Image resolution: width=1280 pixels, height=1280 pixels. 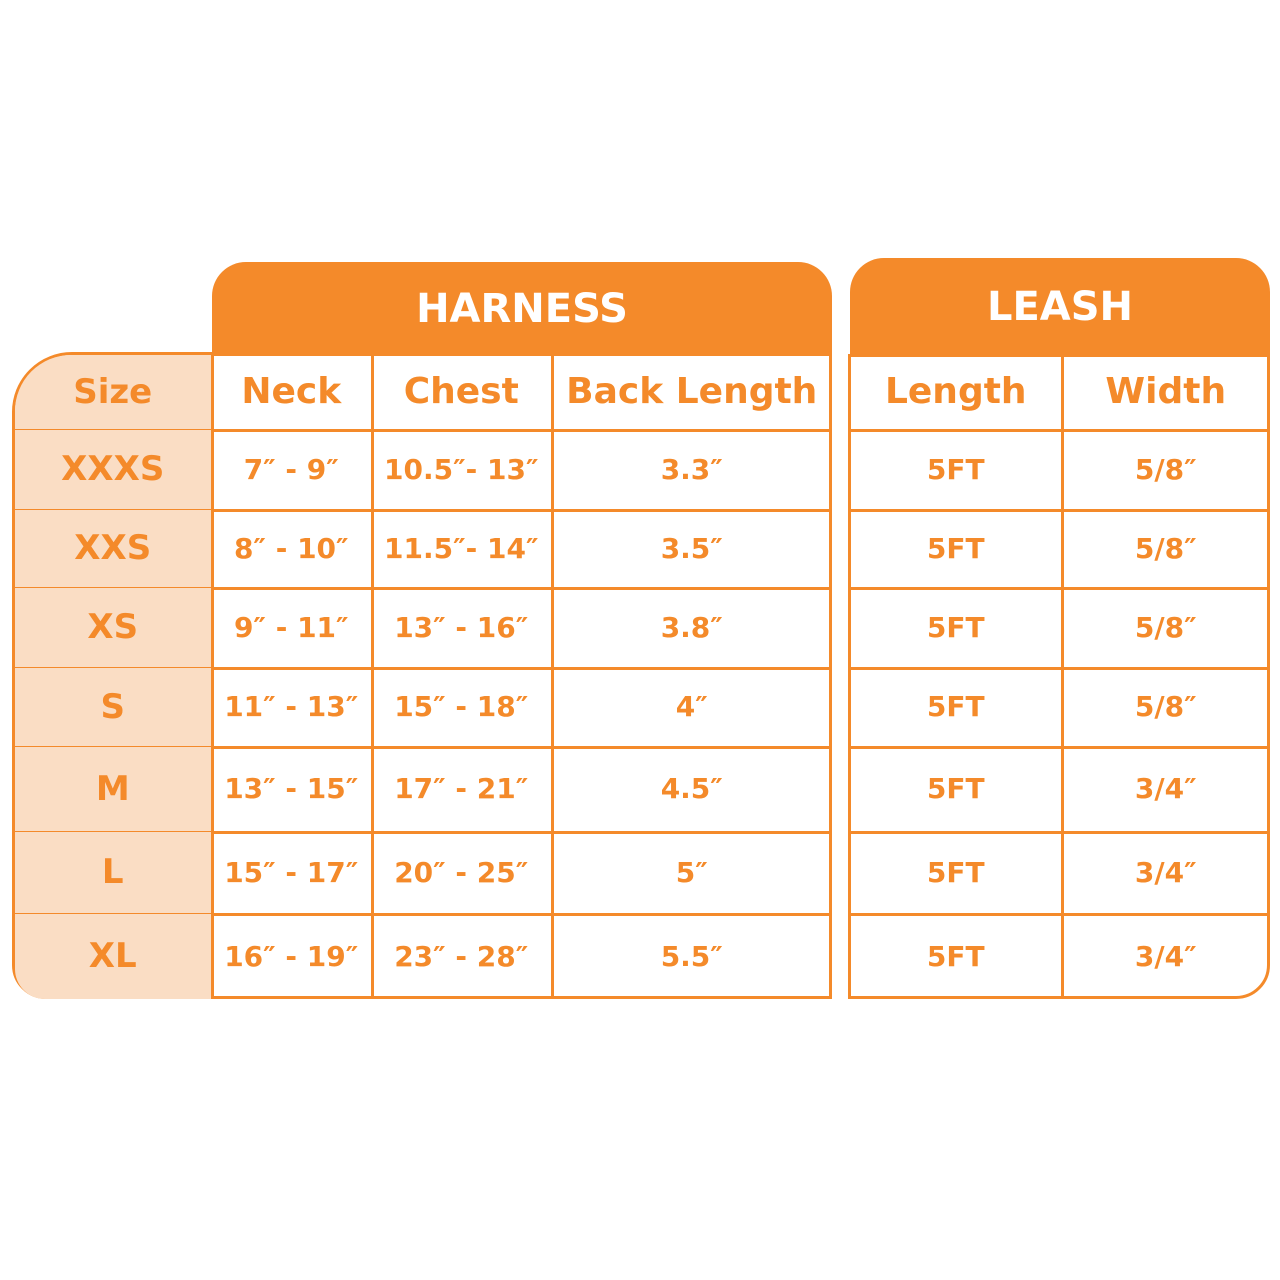 I want to click on size-label: S, so click(x=114, y=708).